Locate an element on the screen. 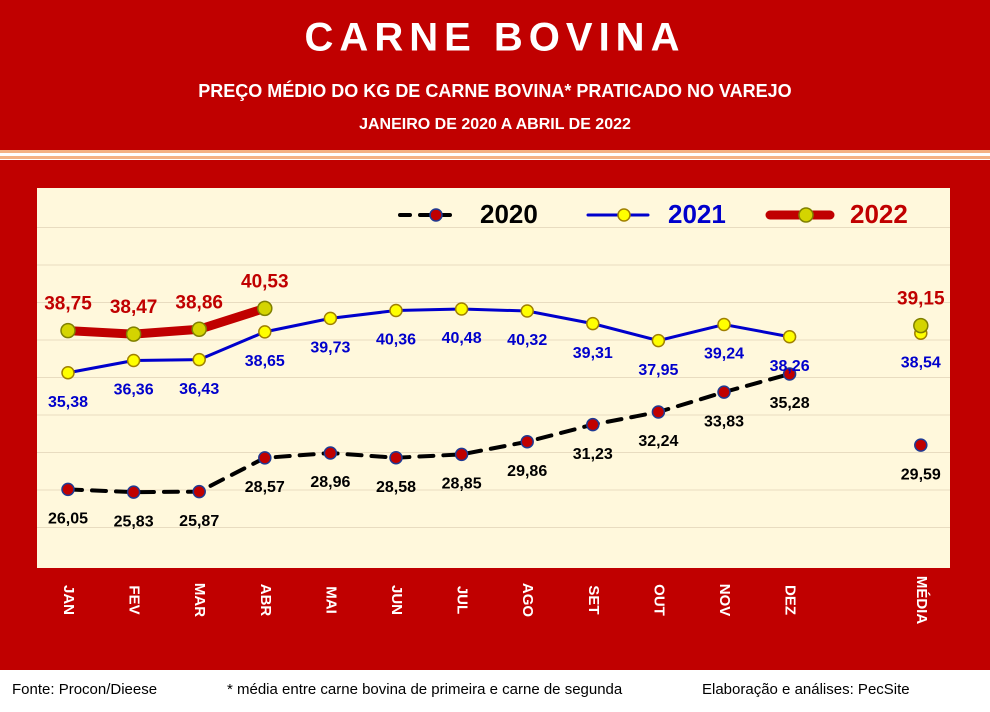 The image size is (990, 712). data-label: 32,24 is located at coordinates (658, 441).